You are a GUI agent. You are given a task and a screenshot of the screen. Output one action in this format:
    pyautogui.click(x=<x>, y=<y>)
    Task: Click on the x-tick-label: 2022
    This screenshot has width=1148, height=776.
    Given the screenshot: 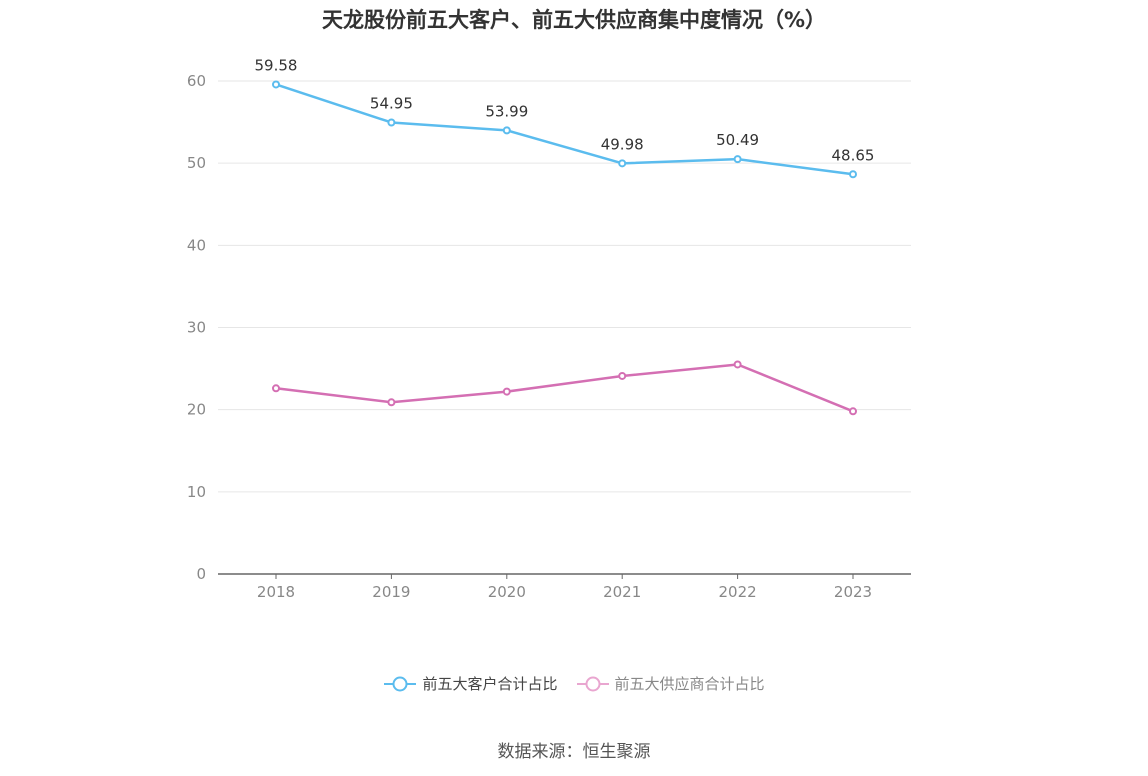 What is the action you would take?
    pyautogui.click(x=738, y=592)
    